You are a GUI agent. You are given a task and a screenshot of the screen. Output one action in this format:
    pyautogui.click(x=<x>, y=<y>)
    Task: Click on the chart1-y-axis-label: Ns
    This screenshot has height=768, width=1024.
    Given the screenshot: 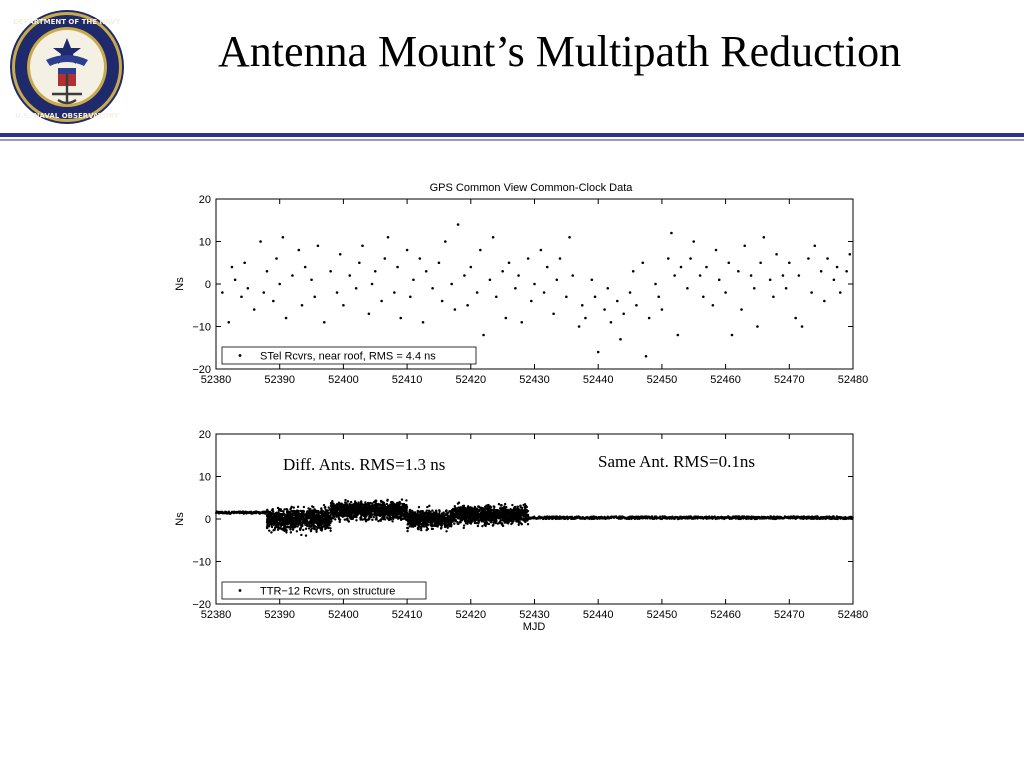 What is the action you would take?
    pyautogui.click(x=180, y=284)
    